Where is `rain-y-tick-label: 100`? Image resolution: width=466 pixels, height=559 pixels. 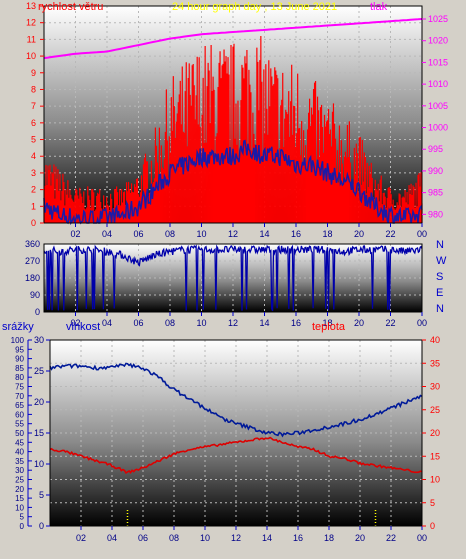
rain-y-tick-label: 100 is located at coordinates (18, 340).